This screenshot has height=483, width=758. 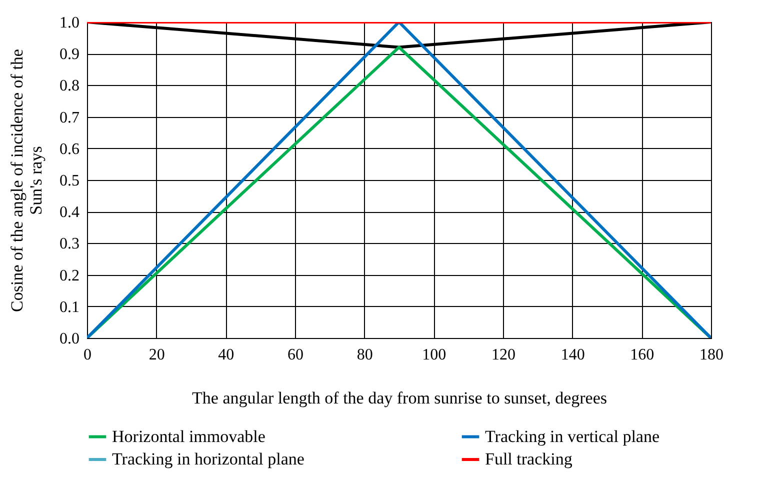 I want to click on x-tick-label: 120, so click(x=504, y=355).